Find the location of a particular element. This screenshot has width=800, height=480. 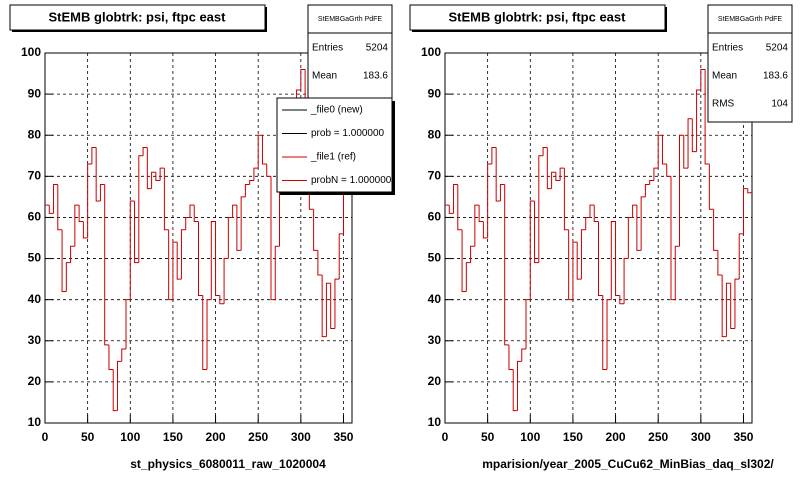

x-tick-label: 250 is located at coordinates (258, 437).